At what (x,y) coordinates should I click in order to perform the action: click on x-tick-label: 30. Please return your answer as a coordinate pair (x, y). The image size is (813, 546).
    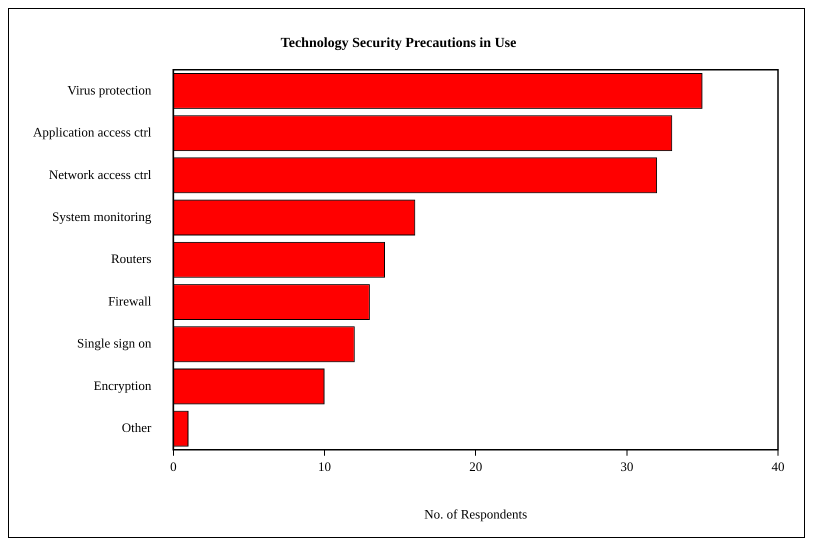
    Looking at the image, I should click on (627, 466).